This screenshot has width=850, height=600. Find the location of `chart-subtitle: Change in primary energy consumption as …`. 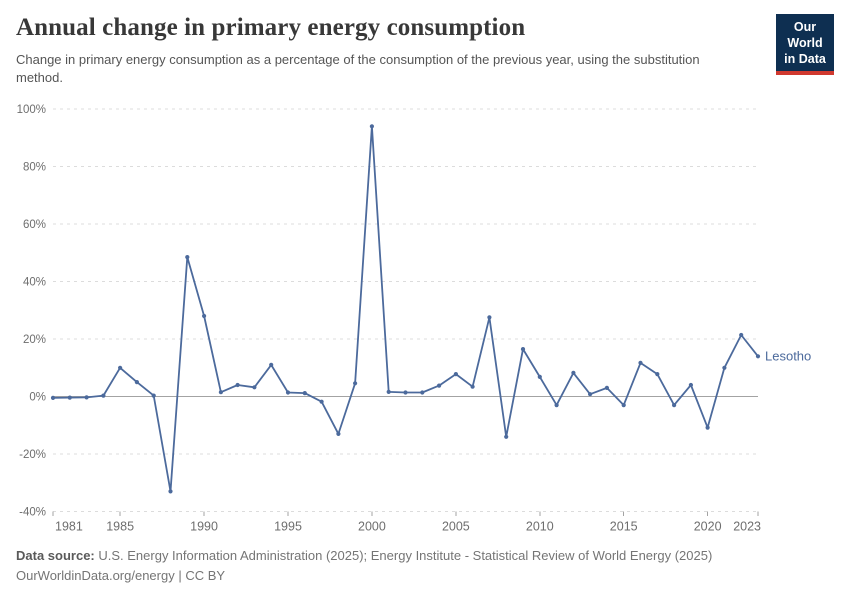

chart-subtitle: Change in primary energy consumption as … is located at coordinates (358, 68).